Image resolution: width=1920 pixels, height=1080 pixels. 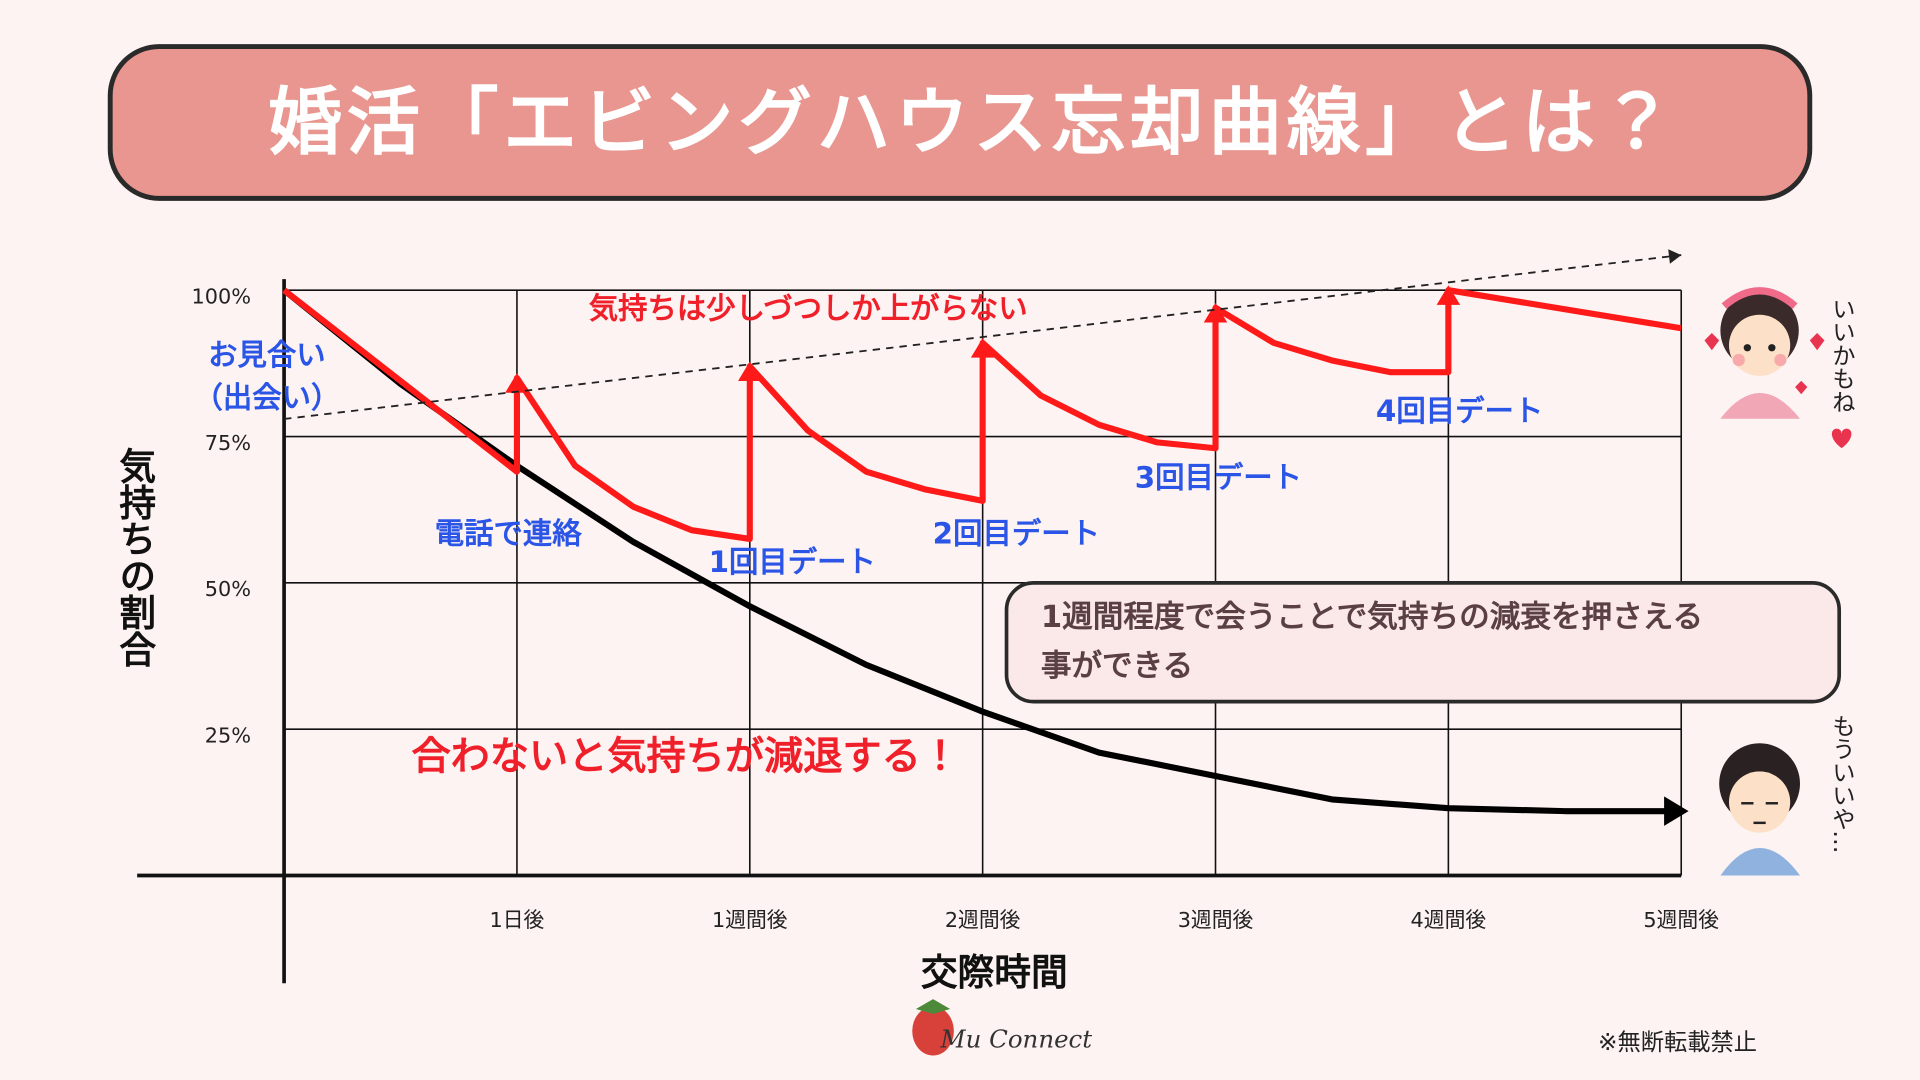 I want to click on x-tick-label: 1週間後, so click(x=750, y=920).